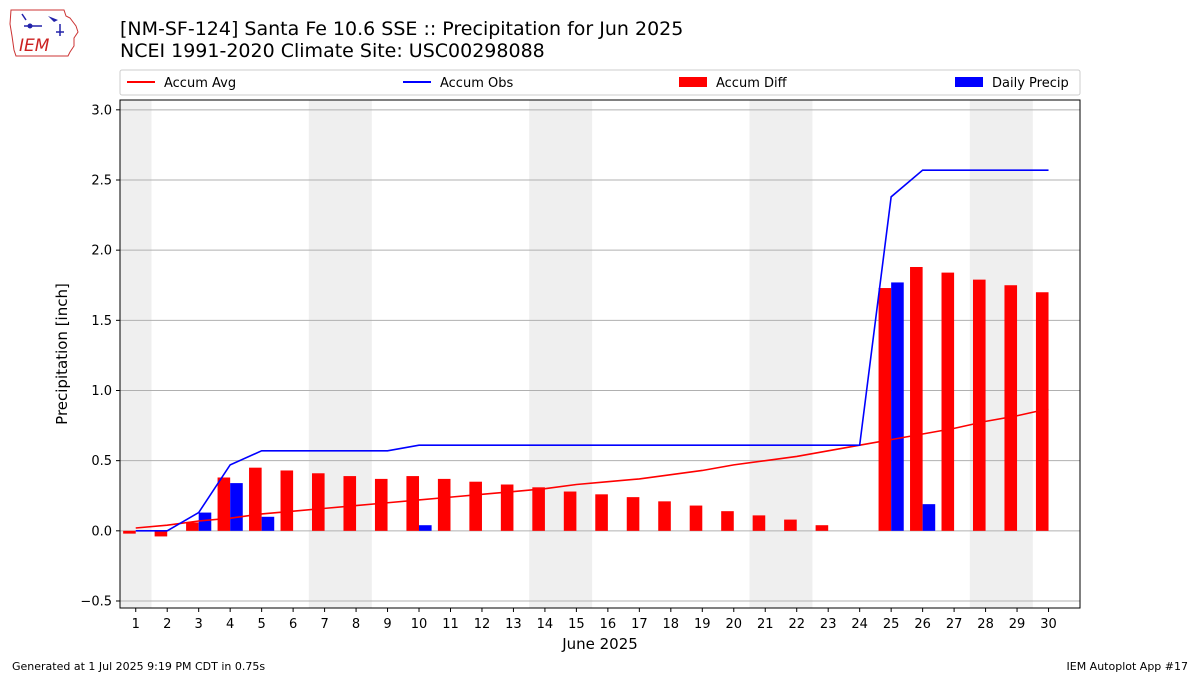  I want to click on x-tick-label: 29, so click(1017, 624).